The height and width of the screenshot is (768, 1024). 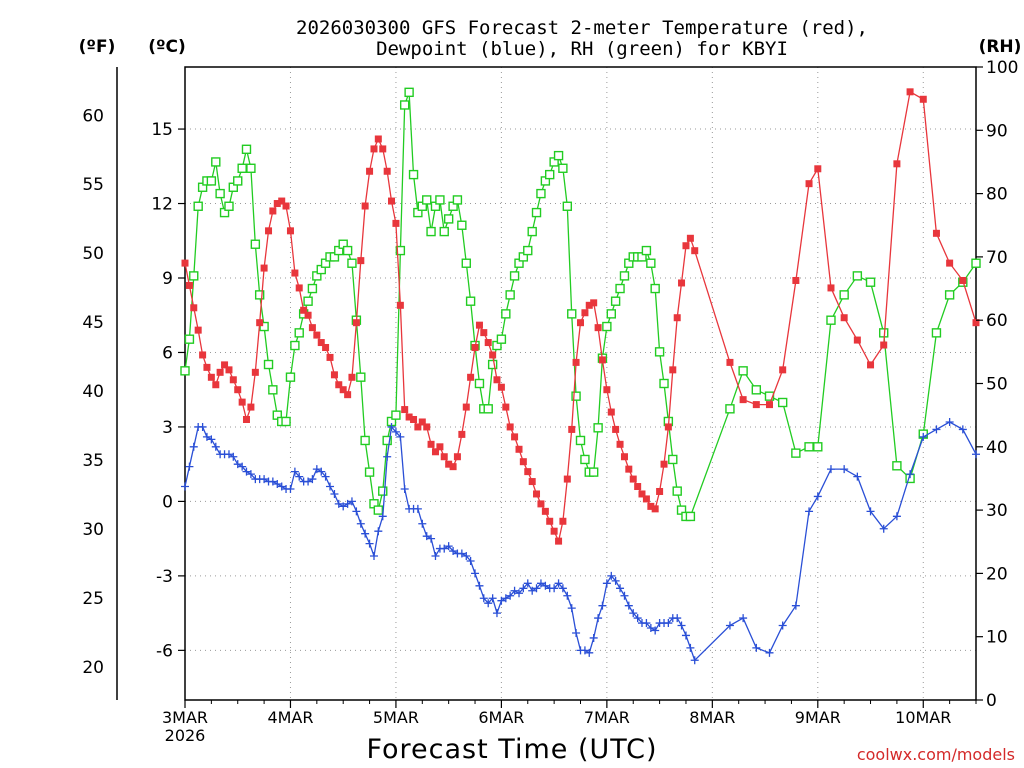 What do you see at coordinates (997, 131) in the screenshot?
I see `rh-tick-label: 90` at bounding box center [997, 131].